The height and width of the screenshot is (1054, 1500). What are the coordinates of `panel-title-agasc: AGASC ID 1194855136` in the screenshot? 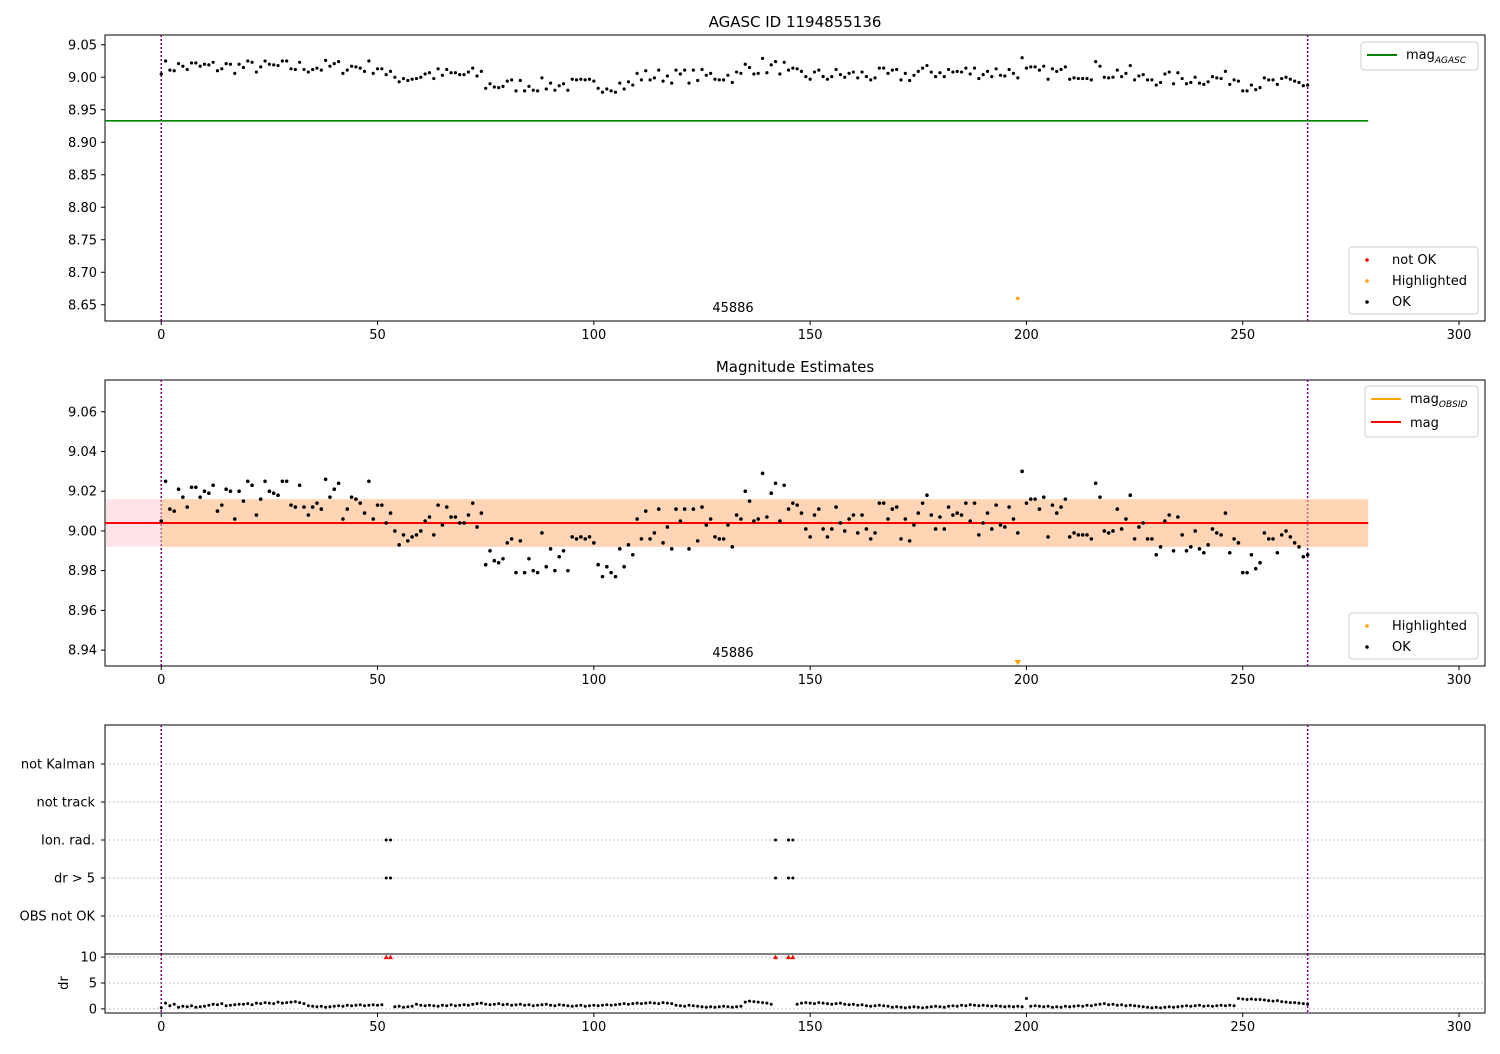 It's located at (795, 22).